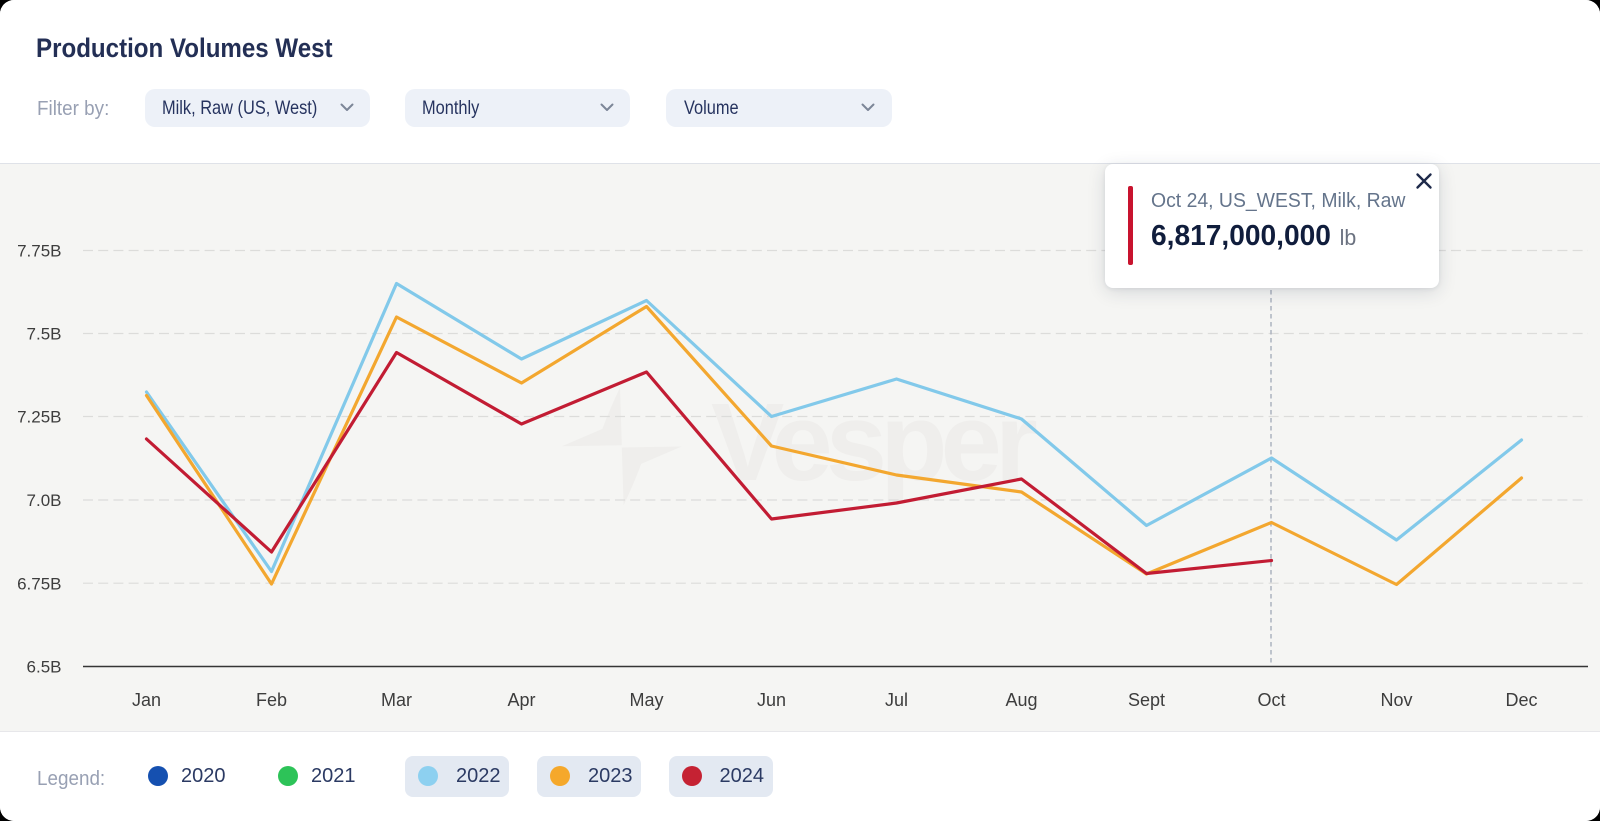  What do you see at coordinates (646, 700) in the screenshot?
I see `svg-text: May` at bounding box center [646, 700].